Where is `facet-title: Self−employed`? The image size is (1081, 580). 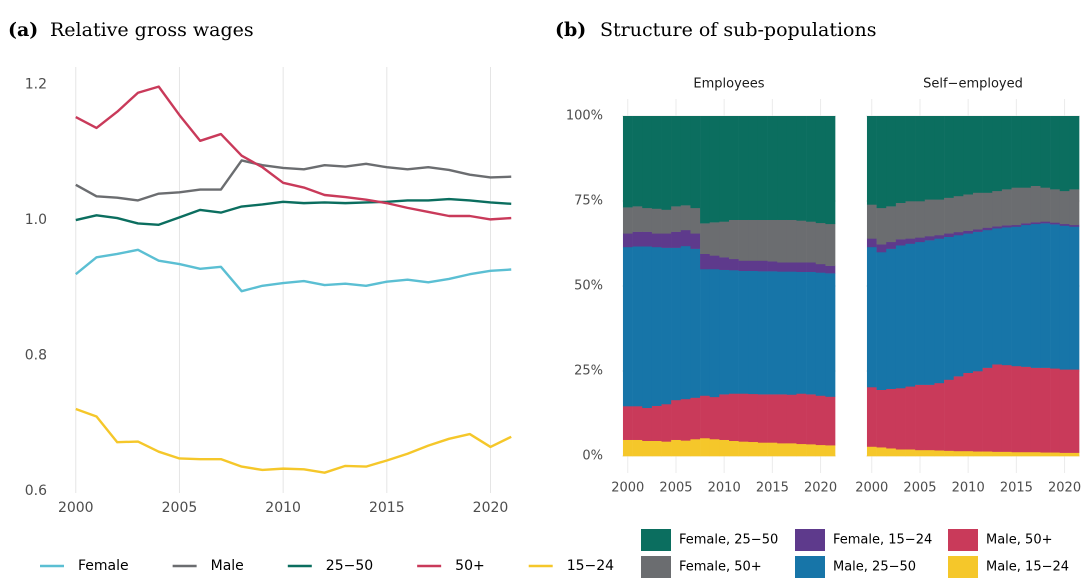 facet-title: Self−employed is located at coordinates (973, 84).